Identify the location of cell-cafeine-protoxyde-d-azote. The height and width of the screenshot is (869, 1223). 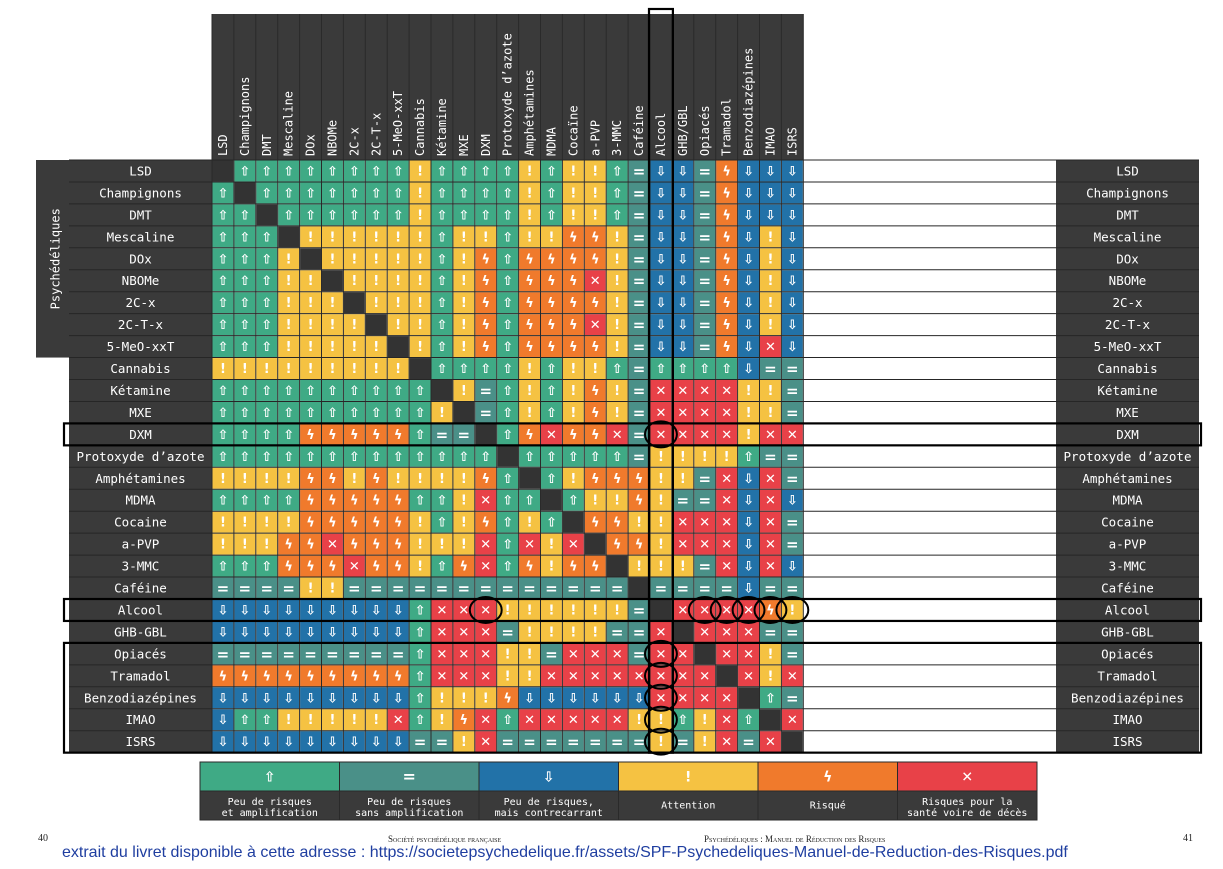
(508, 588).